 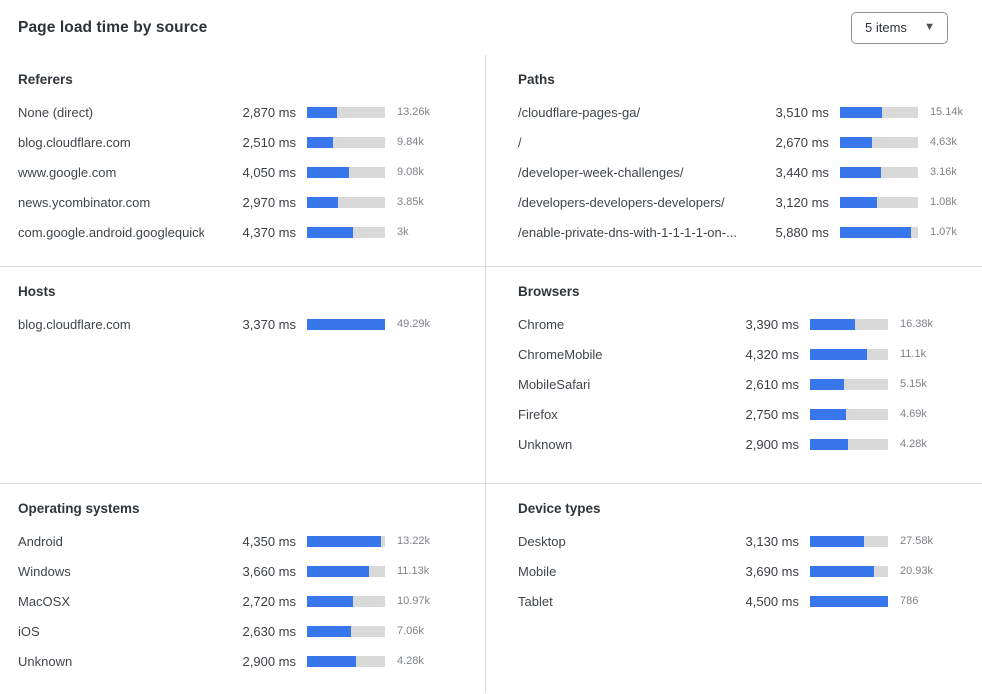 What do you see at coordinates (733, 601) in the screenshot?
I see `stat-row: Tablet 4,500 ms 786` at bounding box center [733, 601].